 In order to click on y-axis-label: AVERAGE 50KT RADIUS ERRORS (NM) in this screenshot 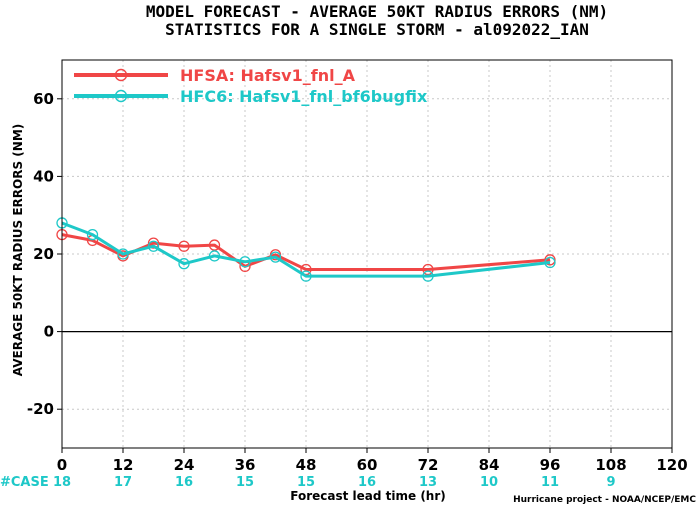, I will do `click(18, 250)`.